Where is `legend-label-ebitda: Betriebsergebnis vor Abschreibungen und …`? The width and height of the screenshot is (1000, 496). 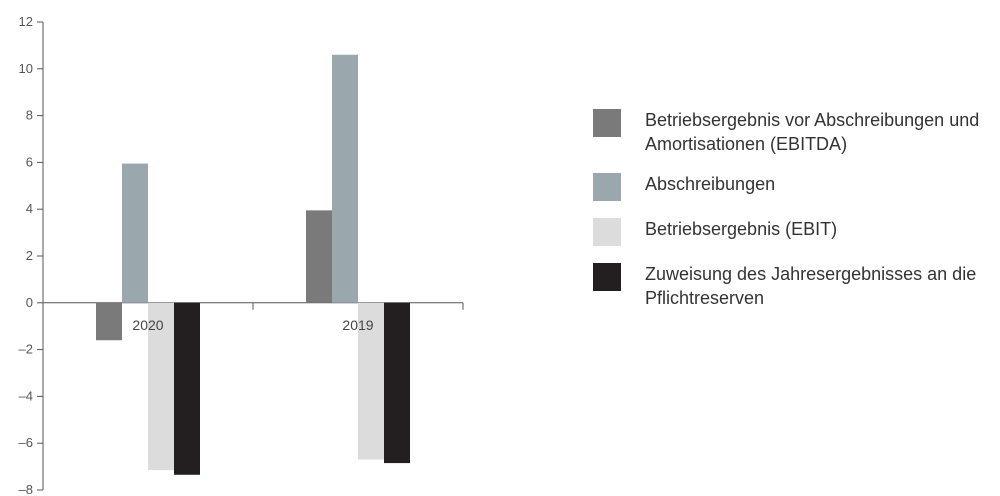 legend-label-ebitda: Betriebsergebnis vor Abschreibungen und … is located at coordinates (812, 132).